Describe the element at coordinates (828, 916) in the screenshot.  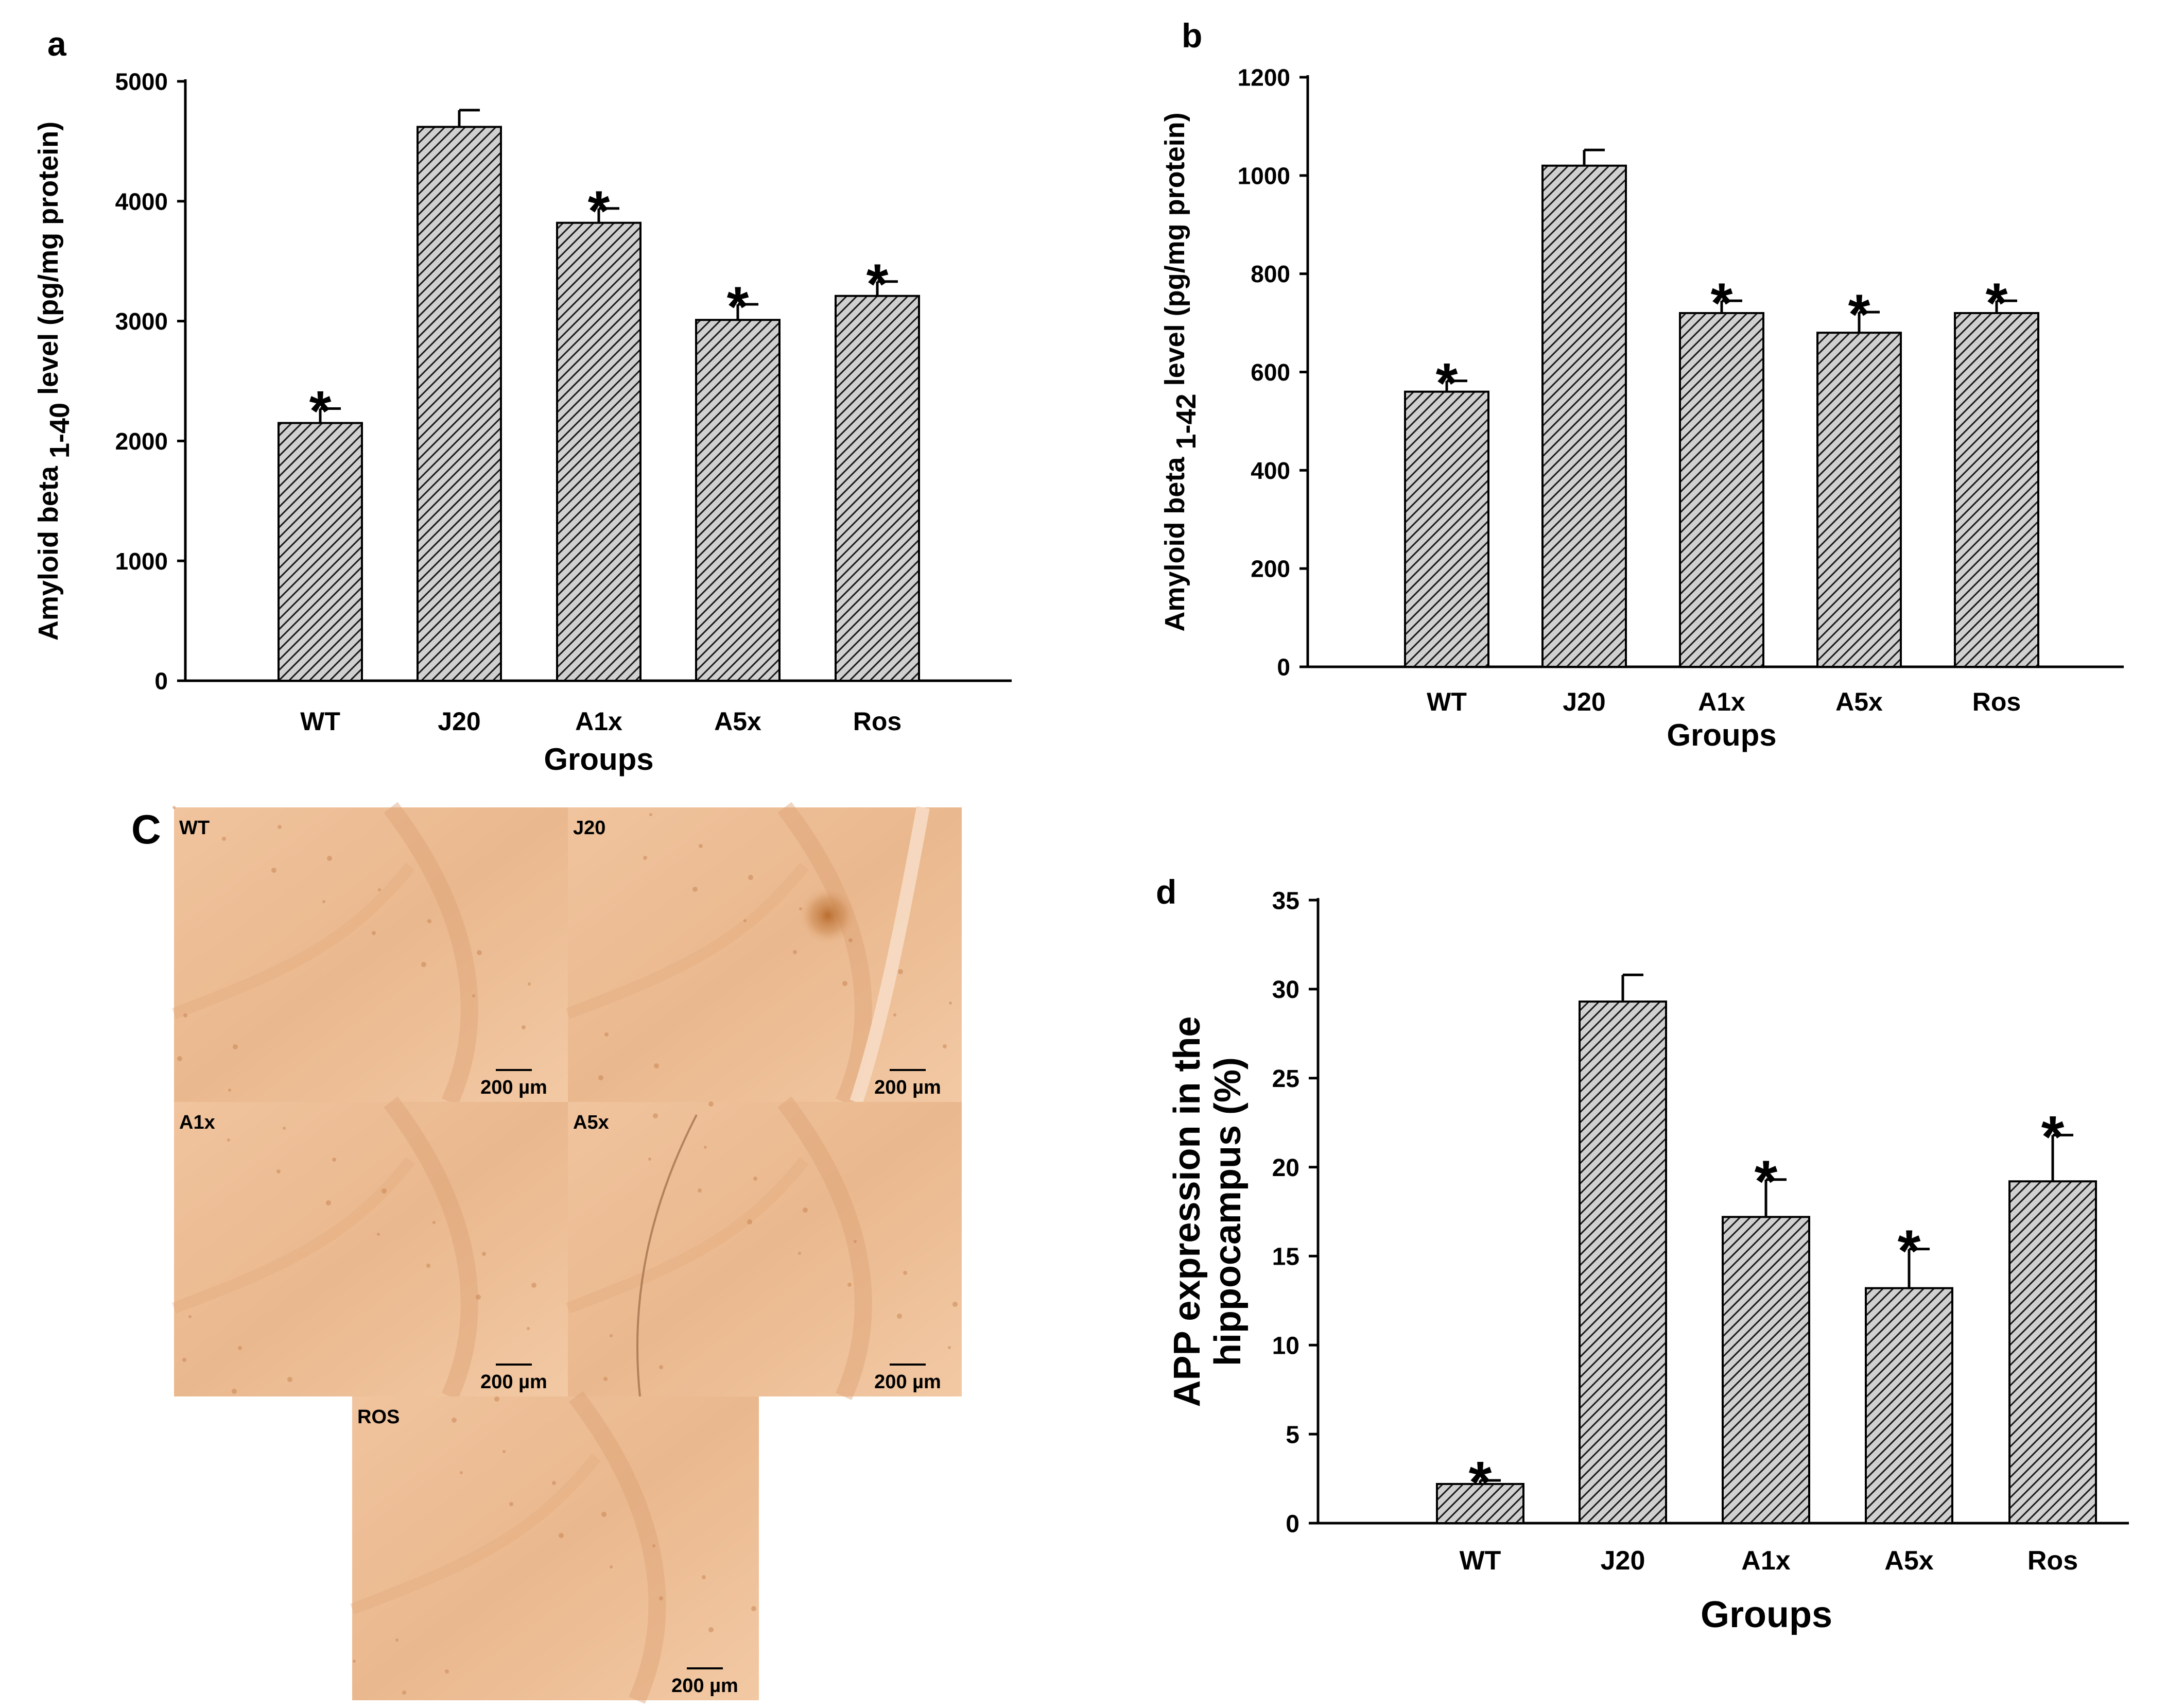
I see `amyloid-plaque` at that location.